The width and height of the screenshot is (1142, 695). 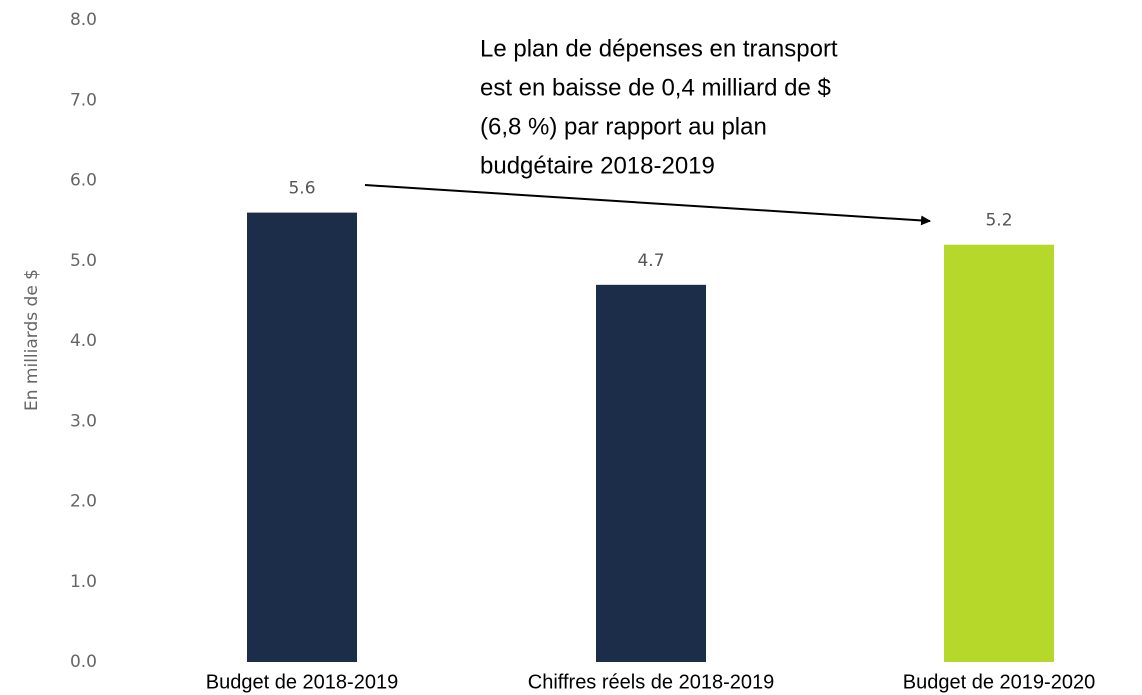 I want to click on annotation: Le plan de dépenses en transport, so click(x=659, y=48).